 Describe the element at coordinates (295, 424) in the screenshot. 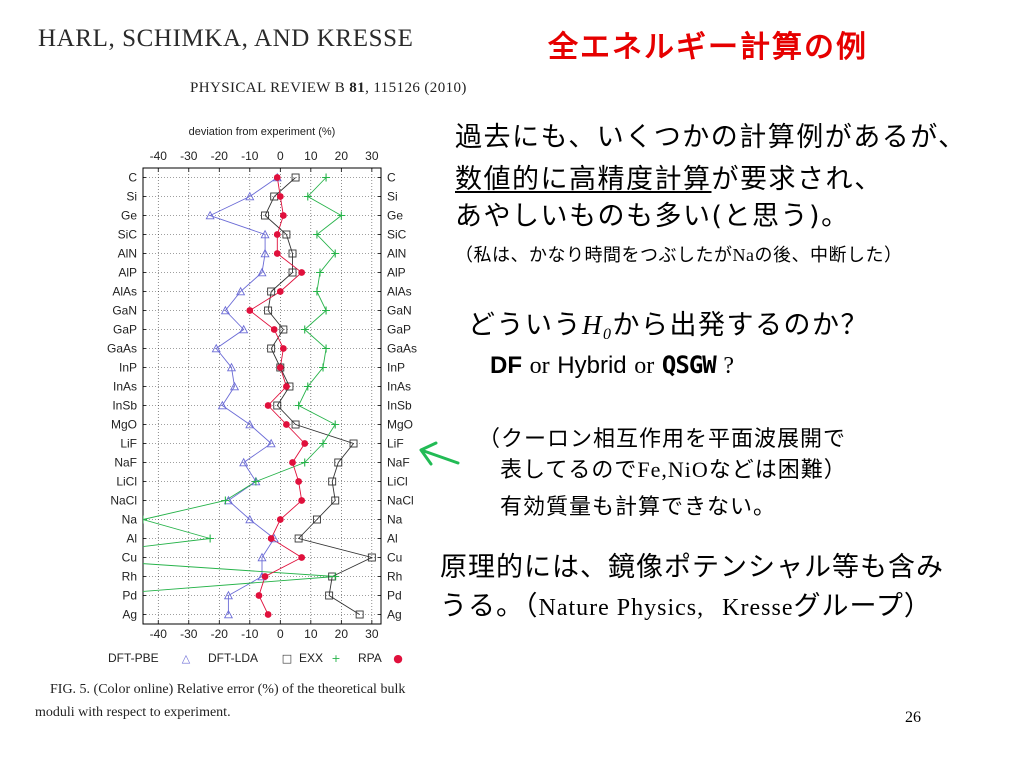

I see `dft-lda-point-mgo` at that location.